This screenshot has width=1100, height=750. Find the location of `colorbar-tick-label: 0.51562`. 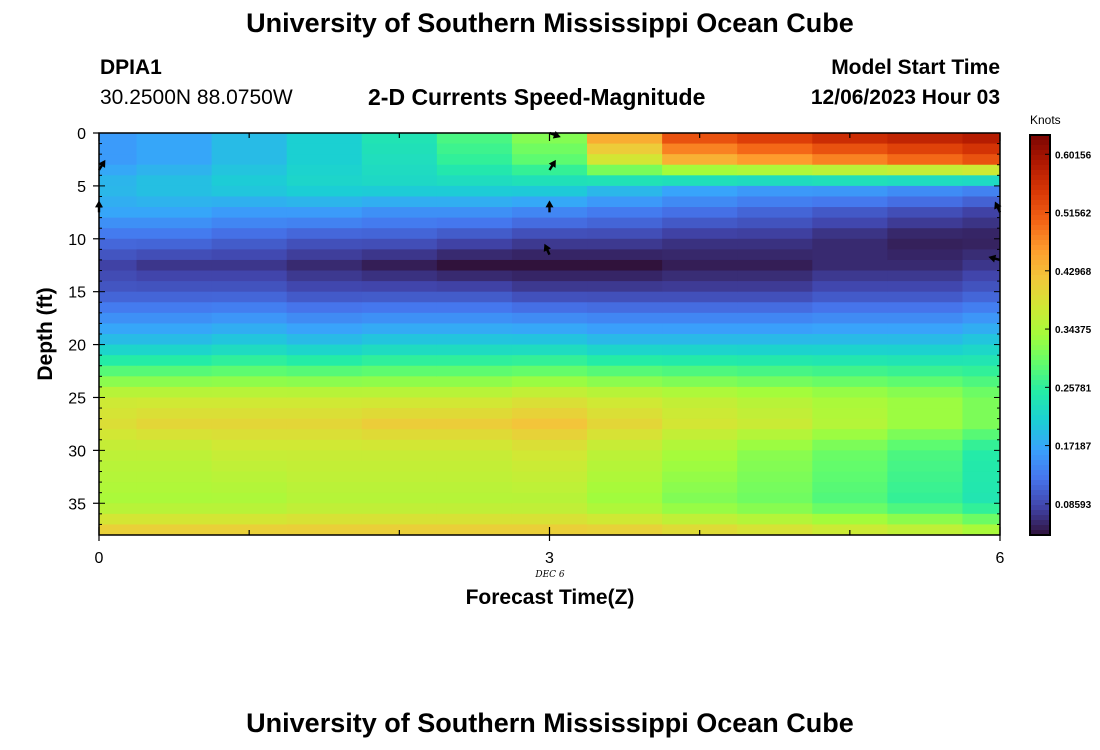

colorbar-tick-label: 0.51562 is located at coordinates (1073, 214).